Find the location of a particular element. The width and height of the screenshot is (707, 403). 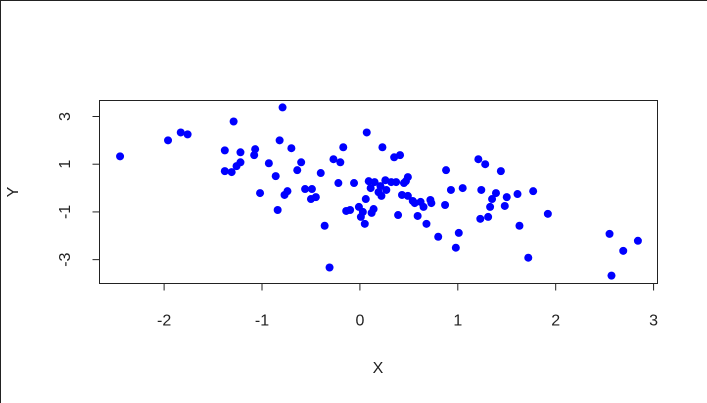

y-tick-label: 3 is located at coordinates (65, 116).